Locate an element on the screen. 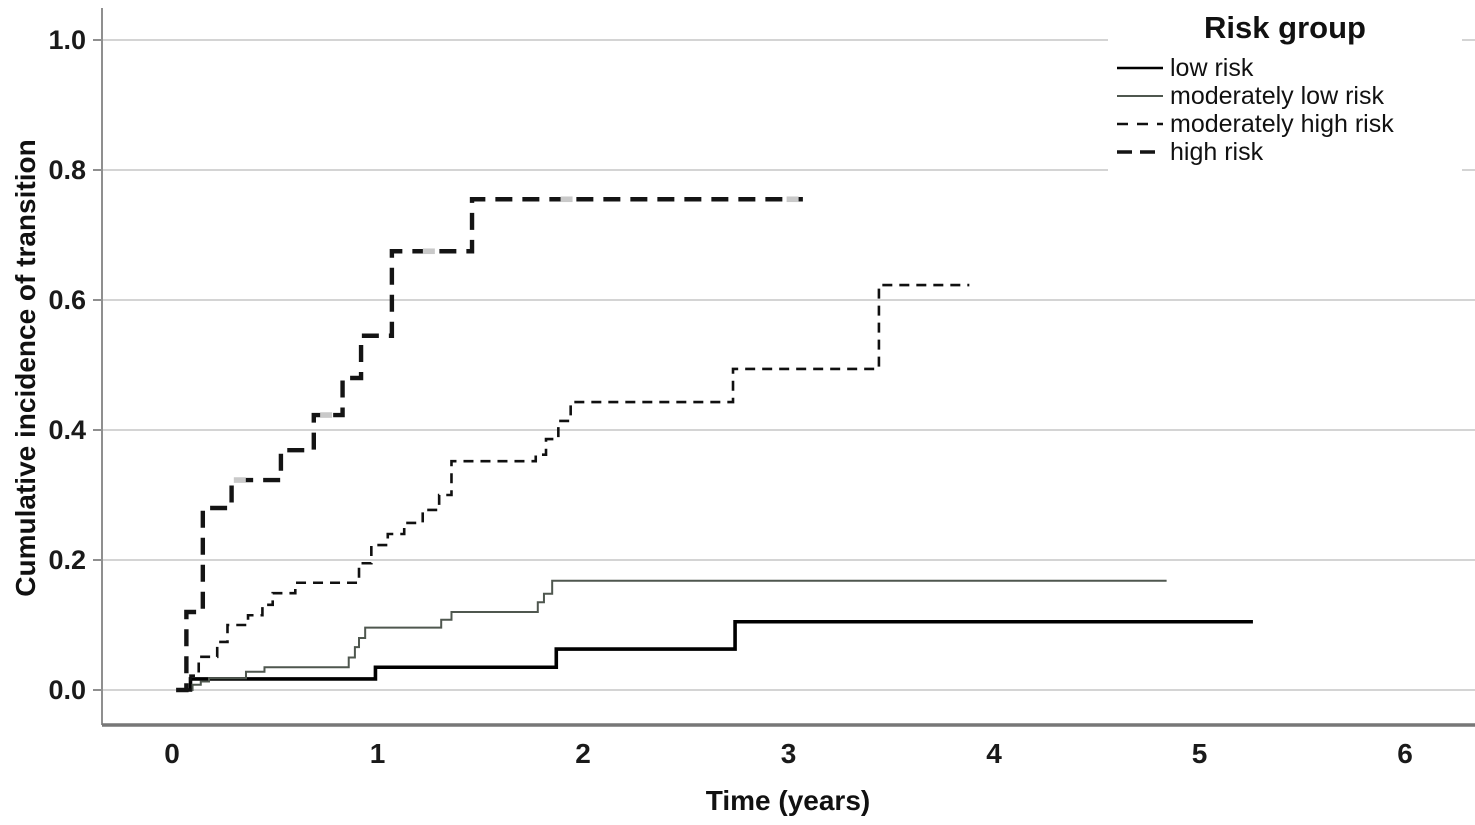 The height and width of the screenshot is (825, 1475). moderately-low-risk-curve is located at coordinates (672, 635).